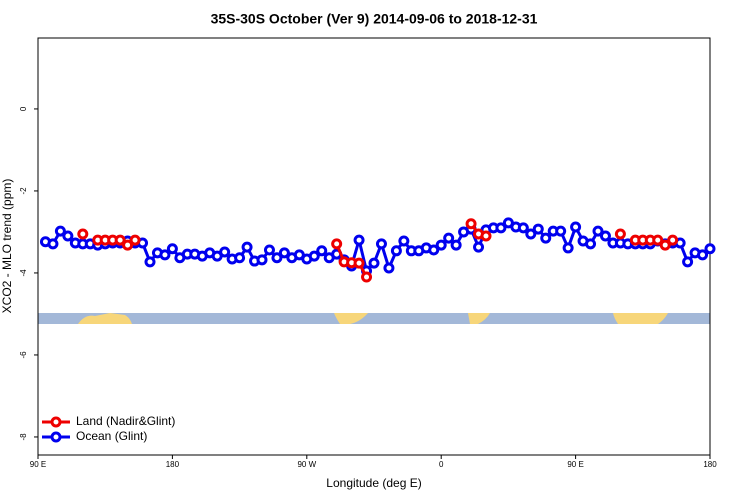 This screenshot has height=500, width=750. What do you see at coordinates (23, 437) in the screenshot?
I see `y-tick-label: -8` at bounding box center [23, 437].